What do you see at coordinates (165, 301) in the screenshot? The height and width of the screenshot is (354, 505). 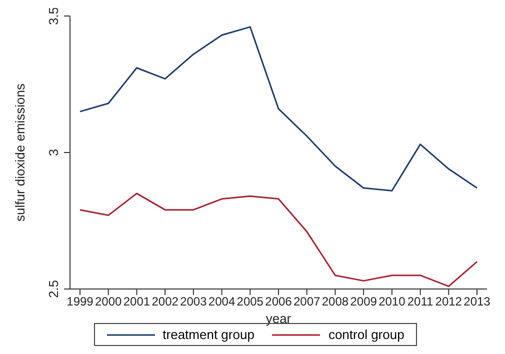 I see `x-tick-label: 2002` at bounding box center [165, 301].